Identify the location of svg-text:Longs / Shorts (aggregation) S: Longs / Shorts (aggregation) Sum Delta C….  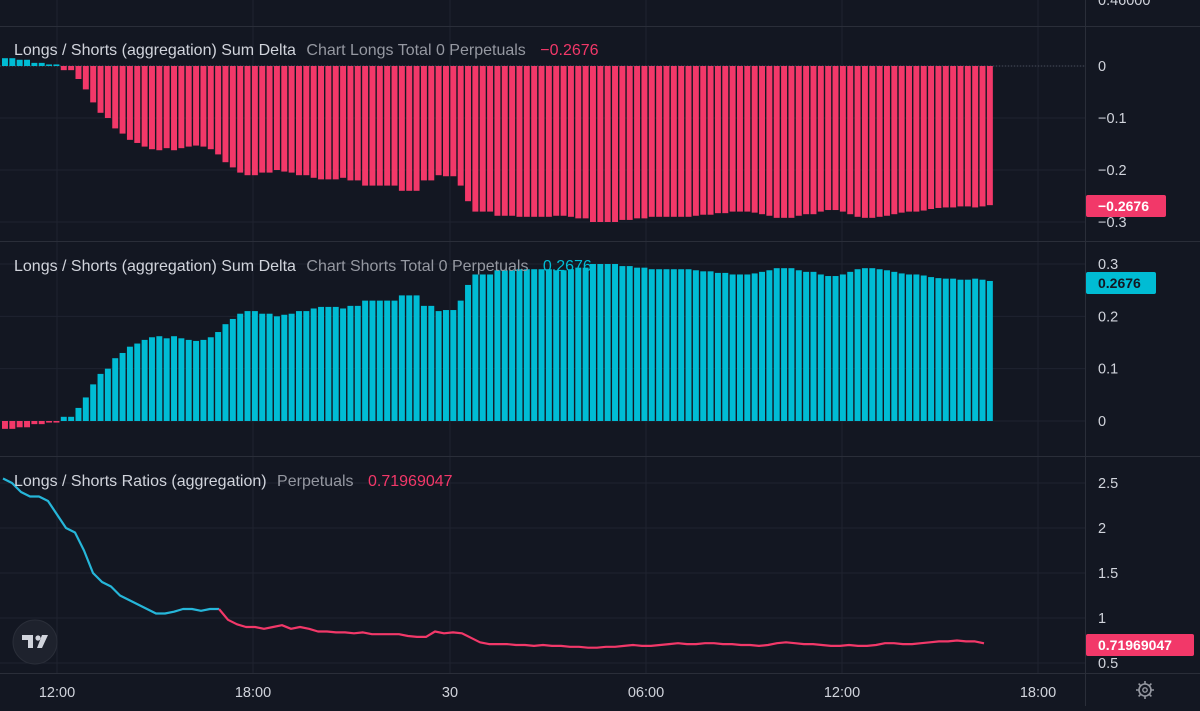
(306, 50).